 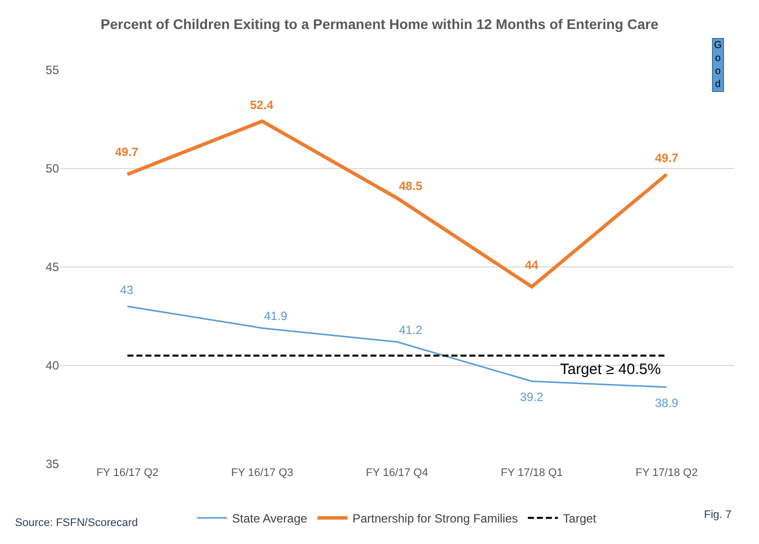 What do you see at coordinates (262, 105) in the screenshot?
I see `data-label: 52.4` at bounding box center [262, 105].